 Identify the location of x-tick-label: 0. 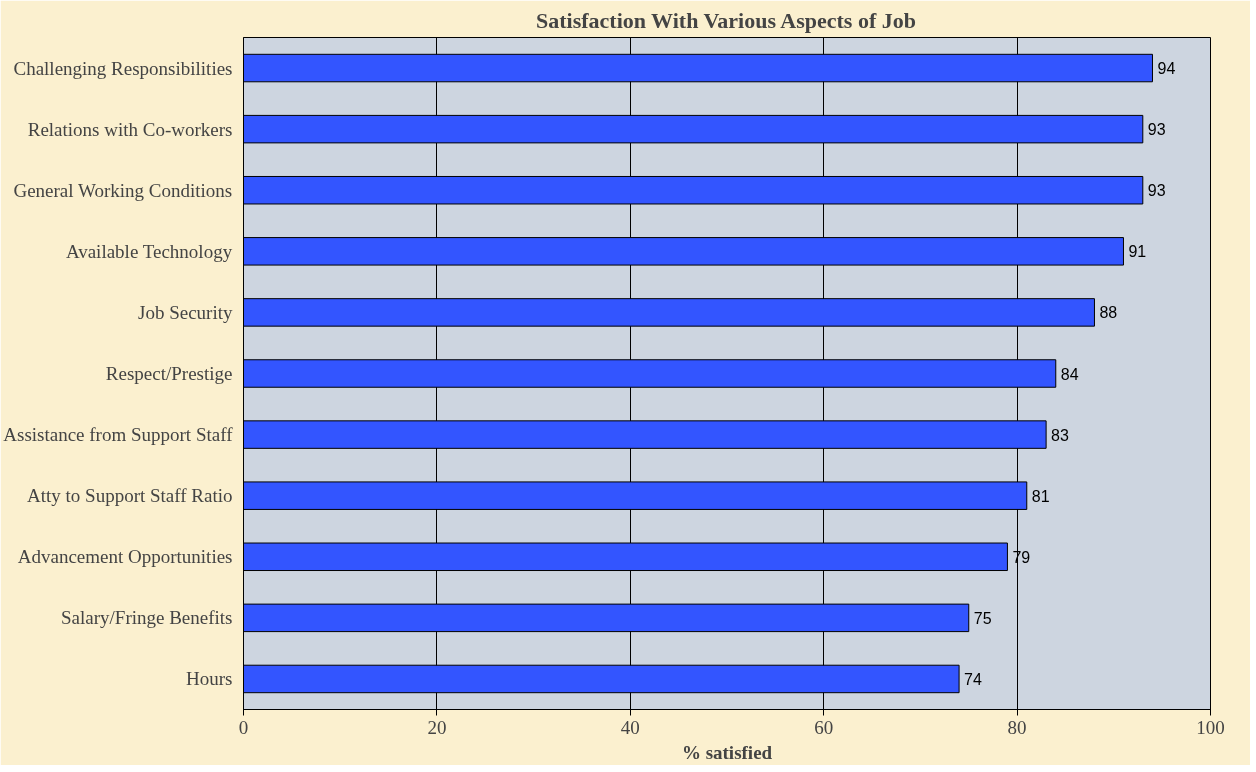
(243, 727).